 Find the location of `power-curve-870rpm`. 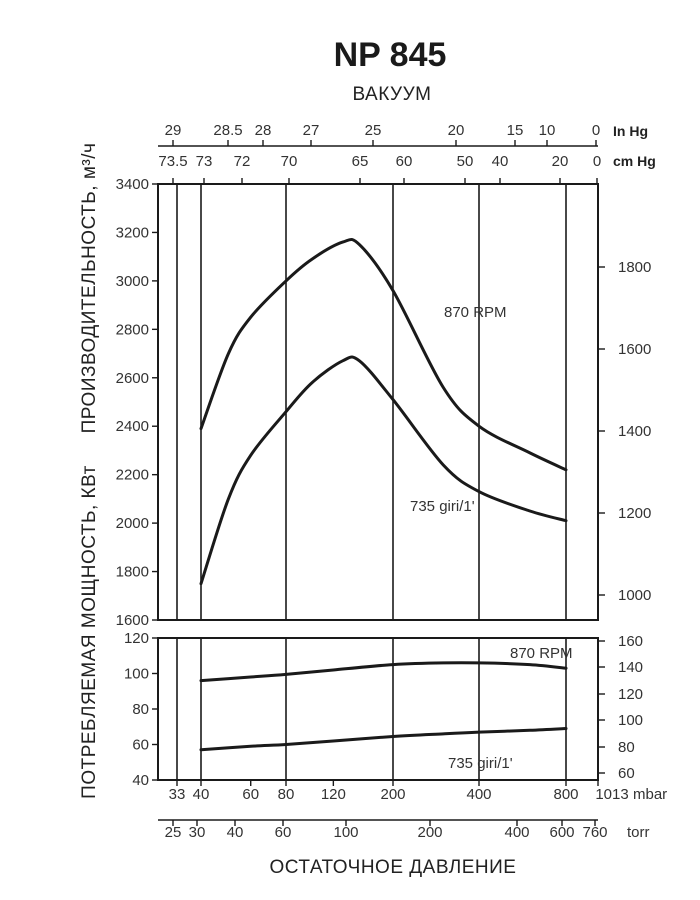

power-curve-870rpm is located at coordinates (383, 672).